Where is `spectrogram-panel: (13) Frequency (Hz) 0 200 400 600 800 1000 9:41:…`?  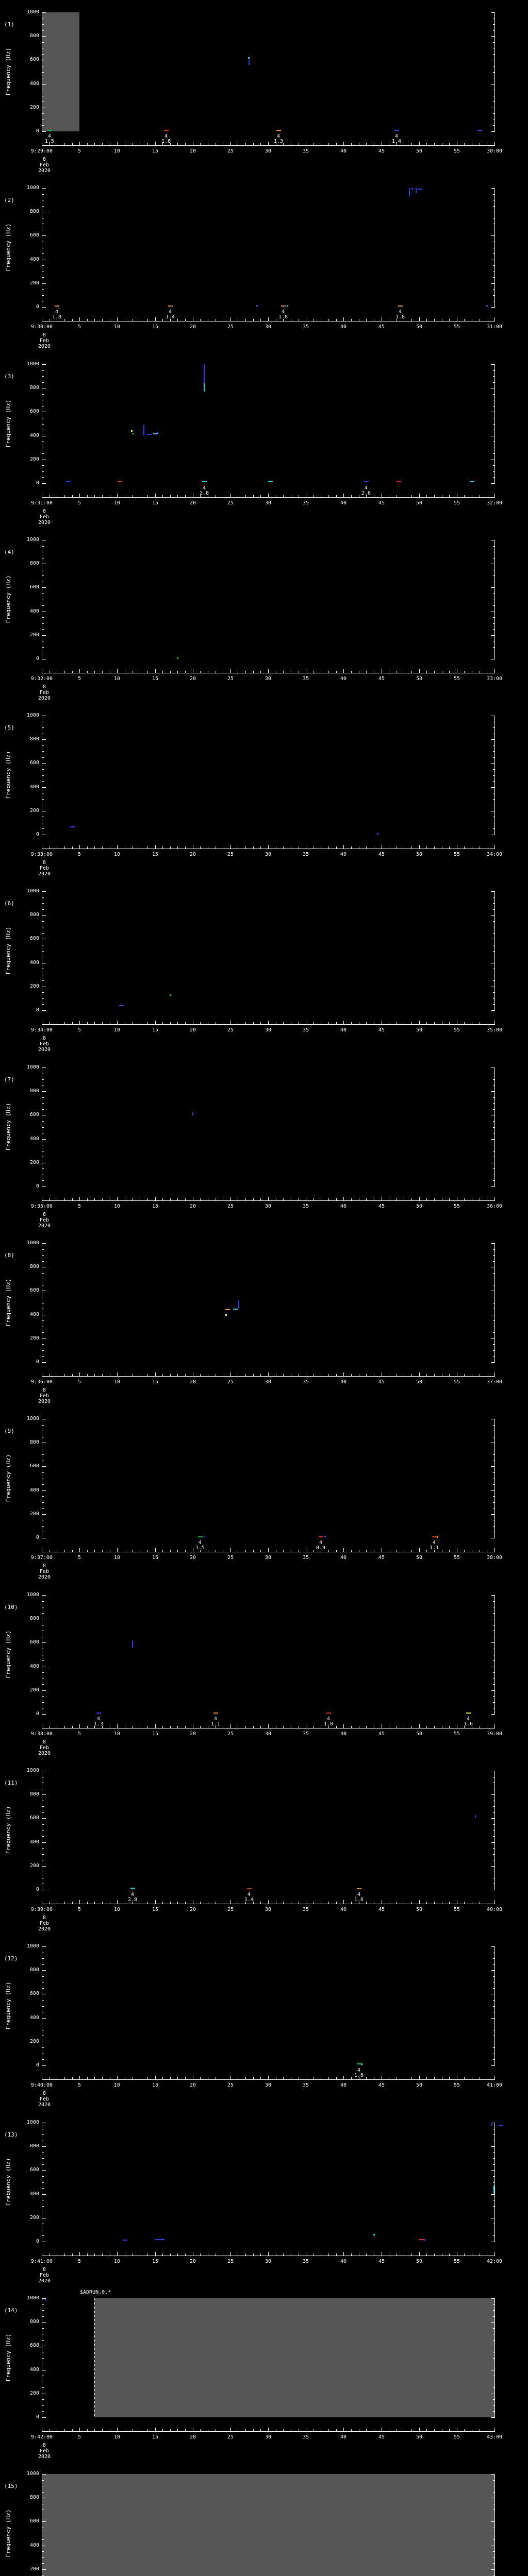 spectrogram-panel: (13) Frequency (Hz) 0 200 400 600 800 1000 9:41:… is located at coordinates (264, 2198).